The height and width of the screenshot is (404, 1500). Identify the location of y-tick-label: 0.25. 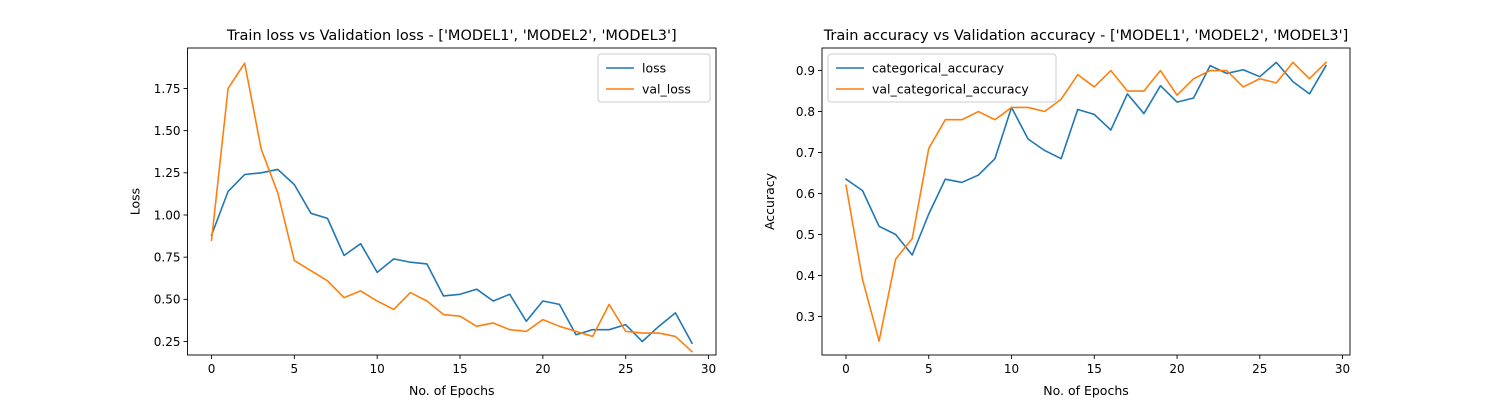
(167, 342).